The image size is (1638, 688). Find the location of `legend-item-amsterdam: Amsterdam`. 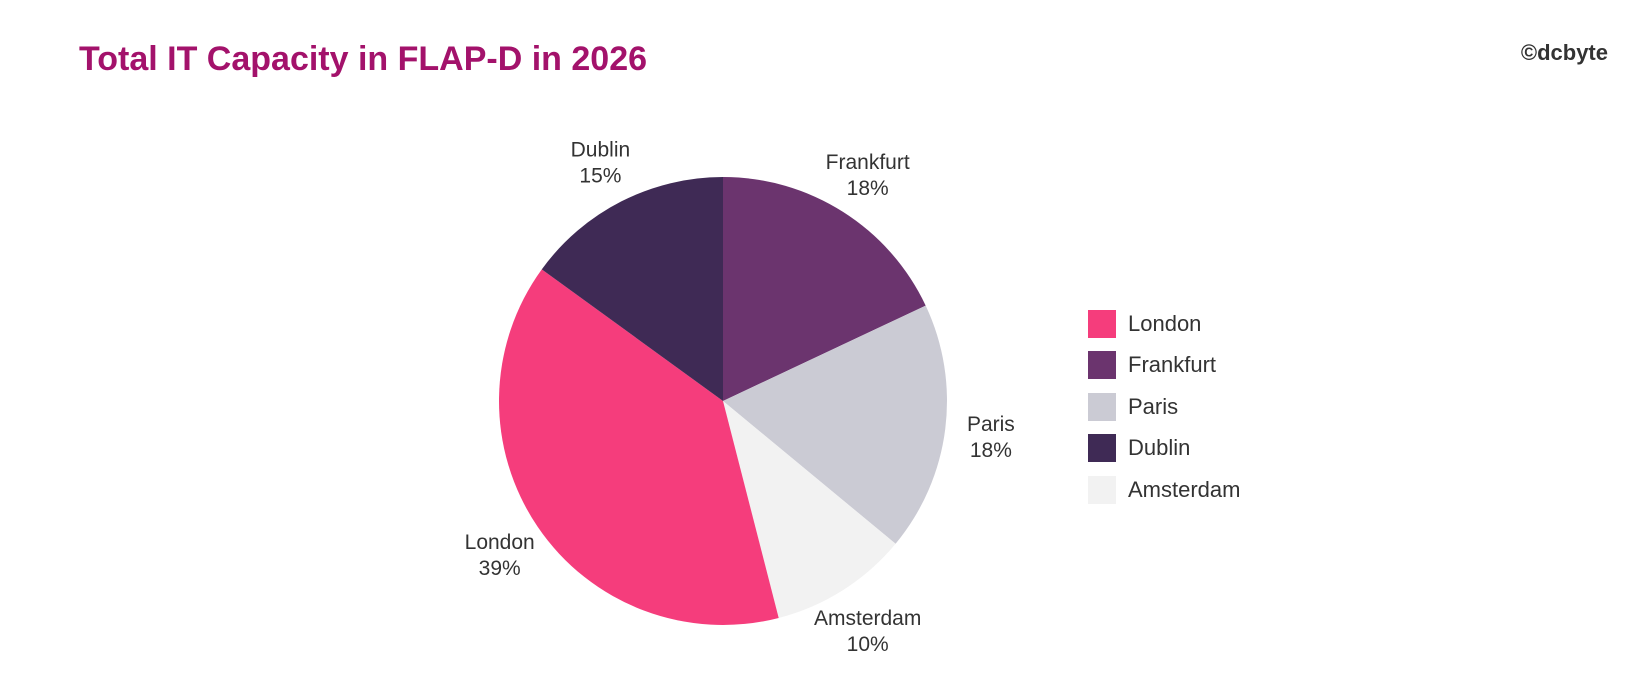

legend-item-amsterdam: Amsterdam is located at coordinates (1164, 490).